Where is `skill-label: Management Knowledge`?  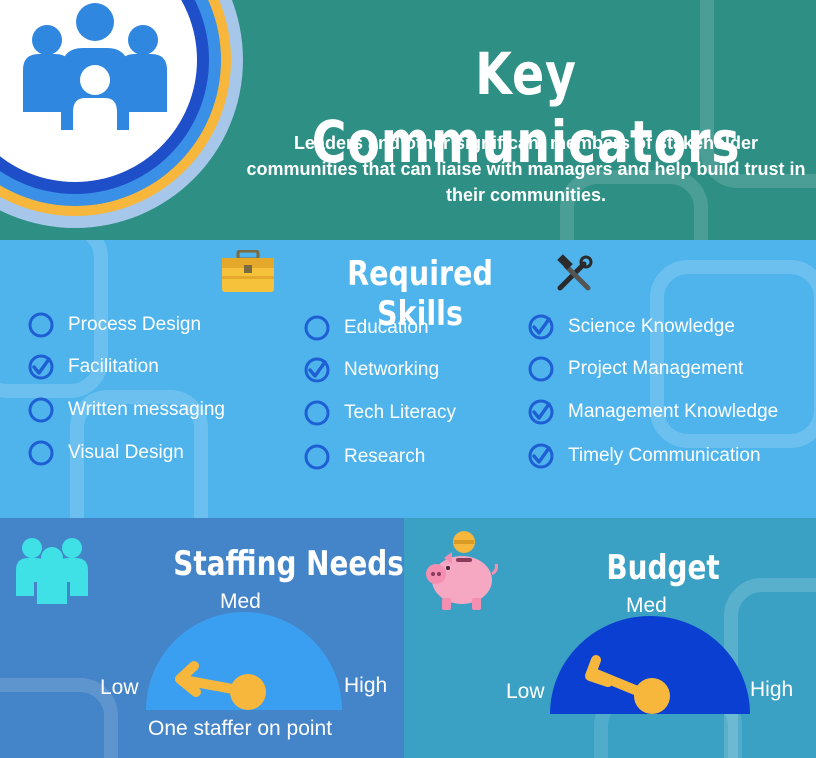 skill-label: Management Knowledge is located at coordinates (673, 411).